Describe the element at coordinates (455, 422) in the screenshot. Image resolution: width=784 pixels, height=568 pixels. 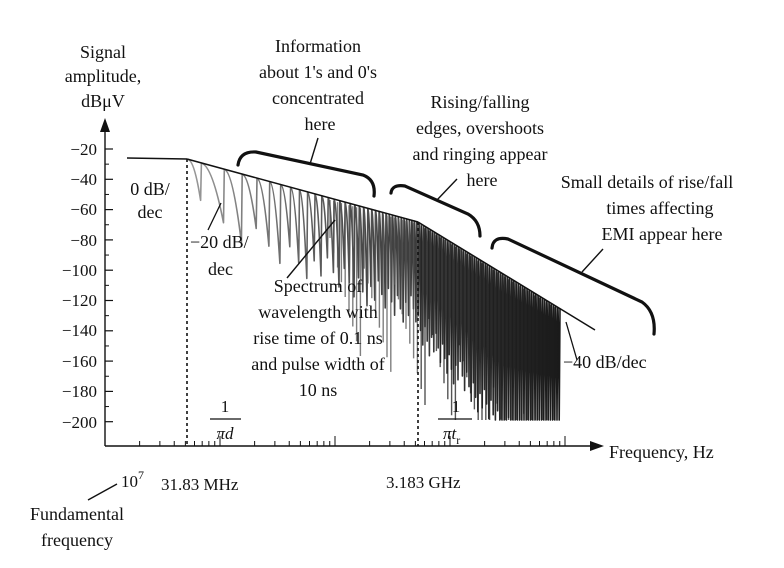
I see `formula-second-corner: 1 πtr` at that location.